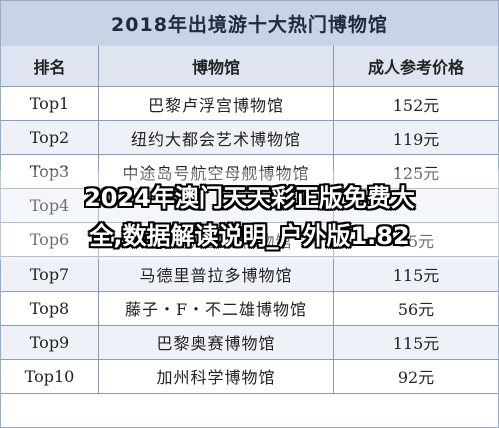 This screenshot has height=428, width=499. I want to click on table-row: Top3 中途岛号航空母舰博物馆 125元, so click(249, 172).